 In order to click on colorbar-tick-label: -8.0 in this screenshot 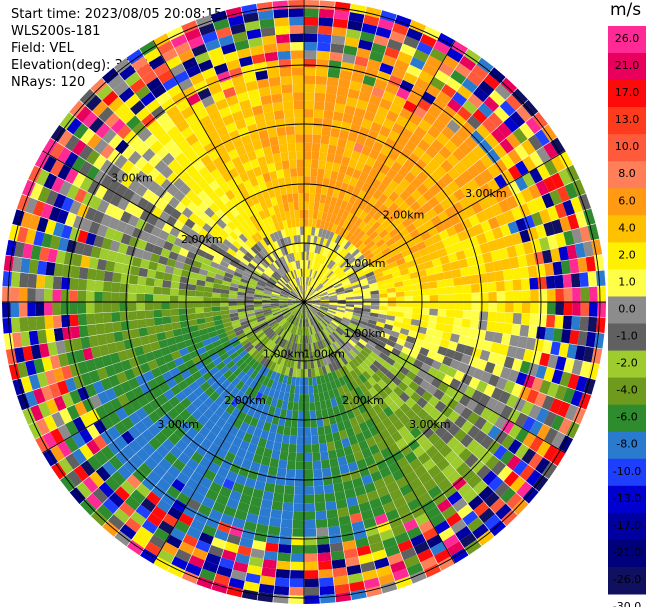, I will do `click(626, 444)`.